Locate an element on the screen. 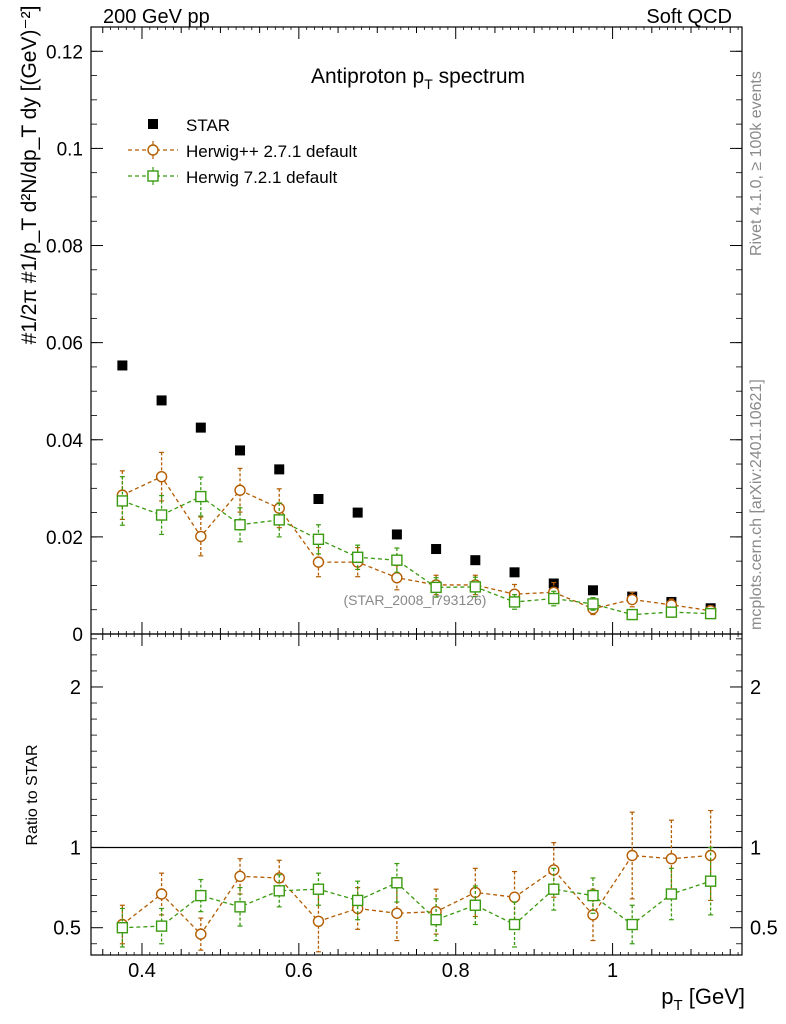 The height and width of the screenshot is (1024, 786). ratio-y-tick-label: 2 is located at coordinates (75, 688).